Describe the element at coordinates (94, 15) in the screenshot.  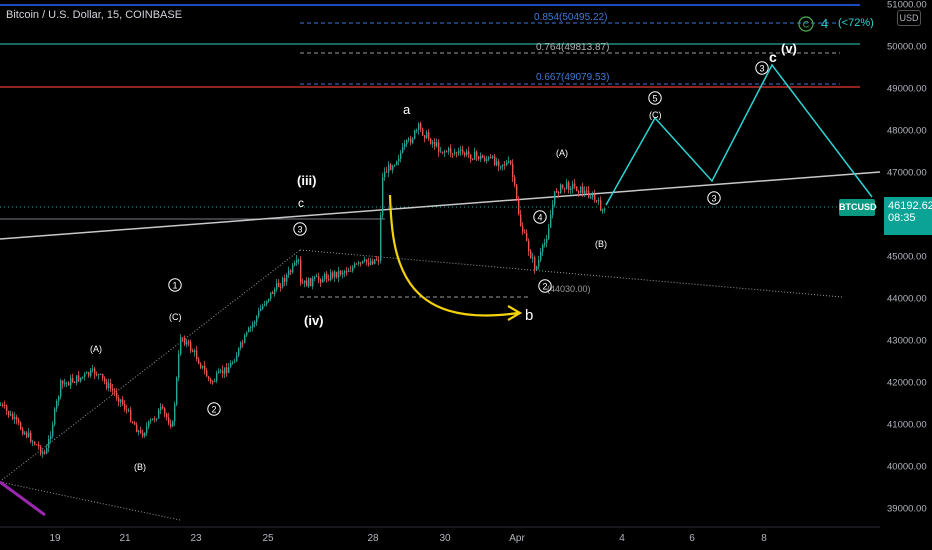
I see `symbol-title: Bitcoin / U.S. Dollar, 15, COINBASE` at that location.